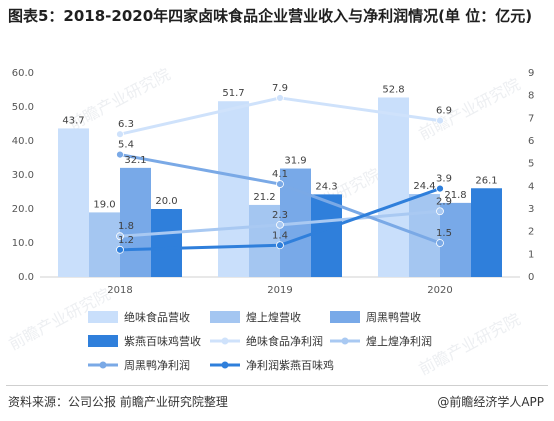  Describe the element at coordinates (126, 240) in the screenshot. I see `line-data-label: 1.2` at that location.